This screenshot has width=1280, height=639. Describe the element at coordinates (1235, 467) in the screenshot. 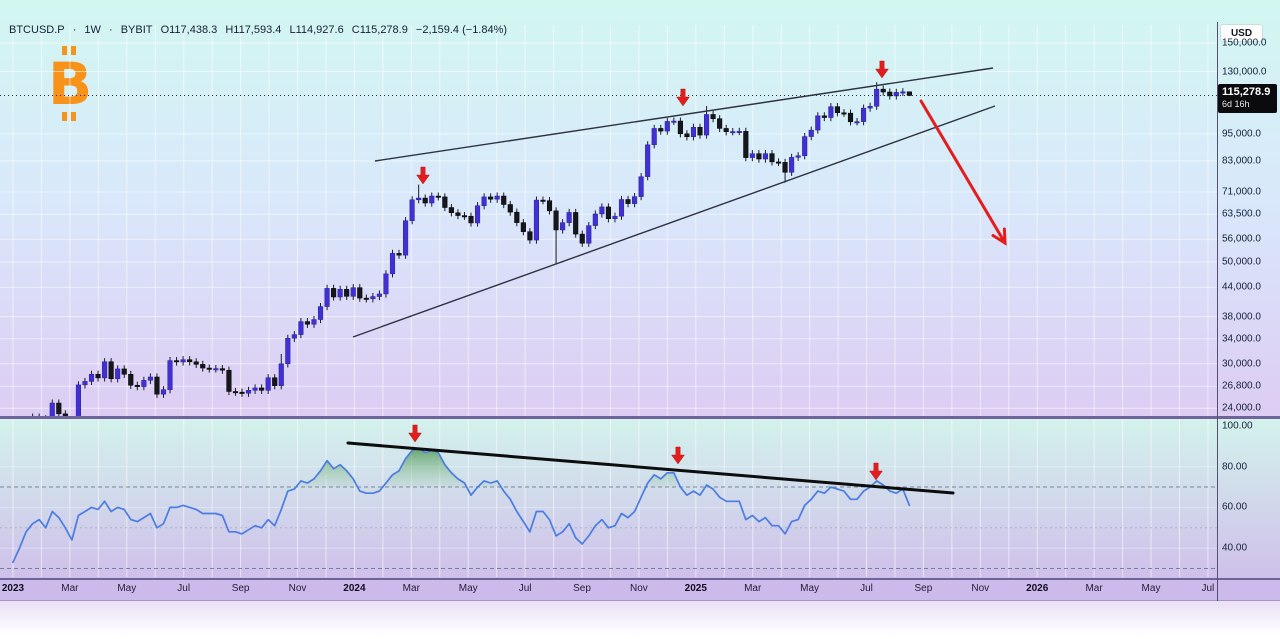

I see `rsi-axis-label: 80.00` at that location.